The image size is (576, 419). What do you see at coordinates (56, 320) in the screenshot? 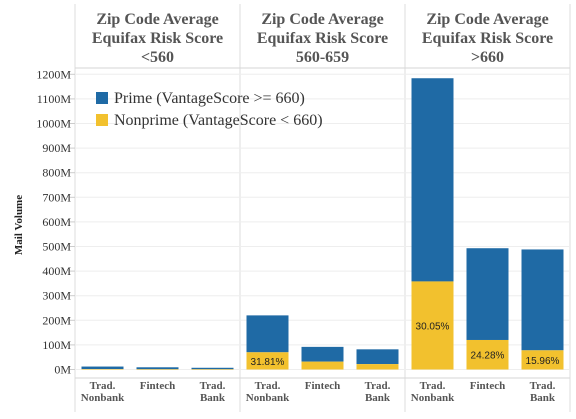
I see `y-tick-label: 200M` at bounding box center [56, 320].